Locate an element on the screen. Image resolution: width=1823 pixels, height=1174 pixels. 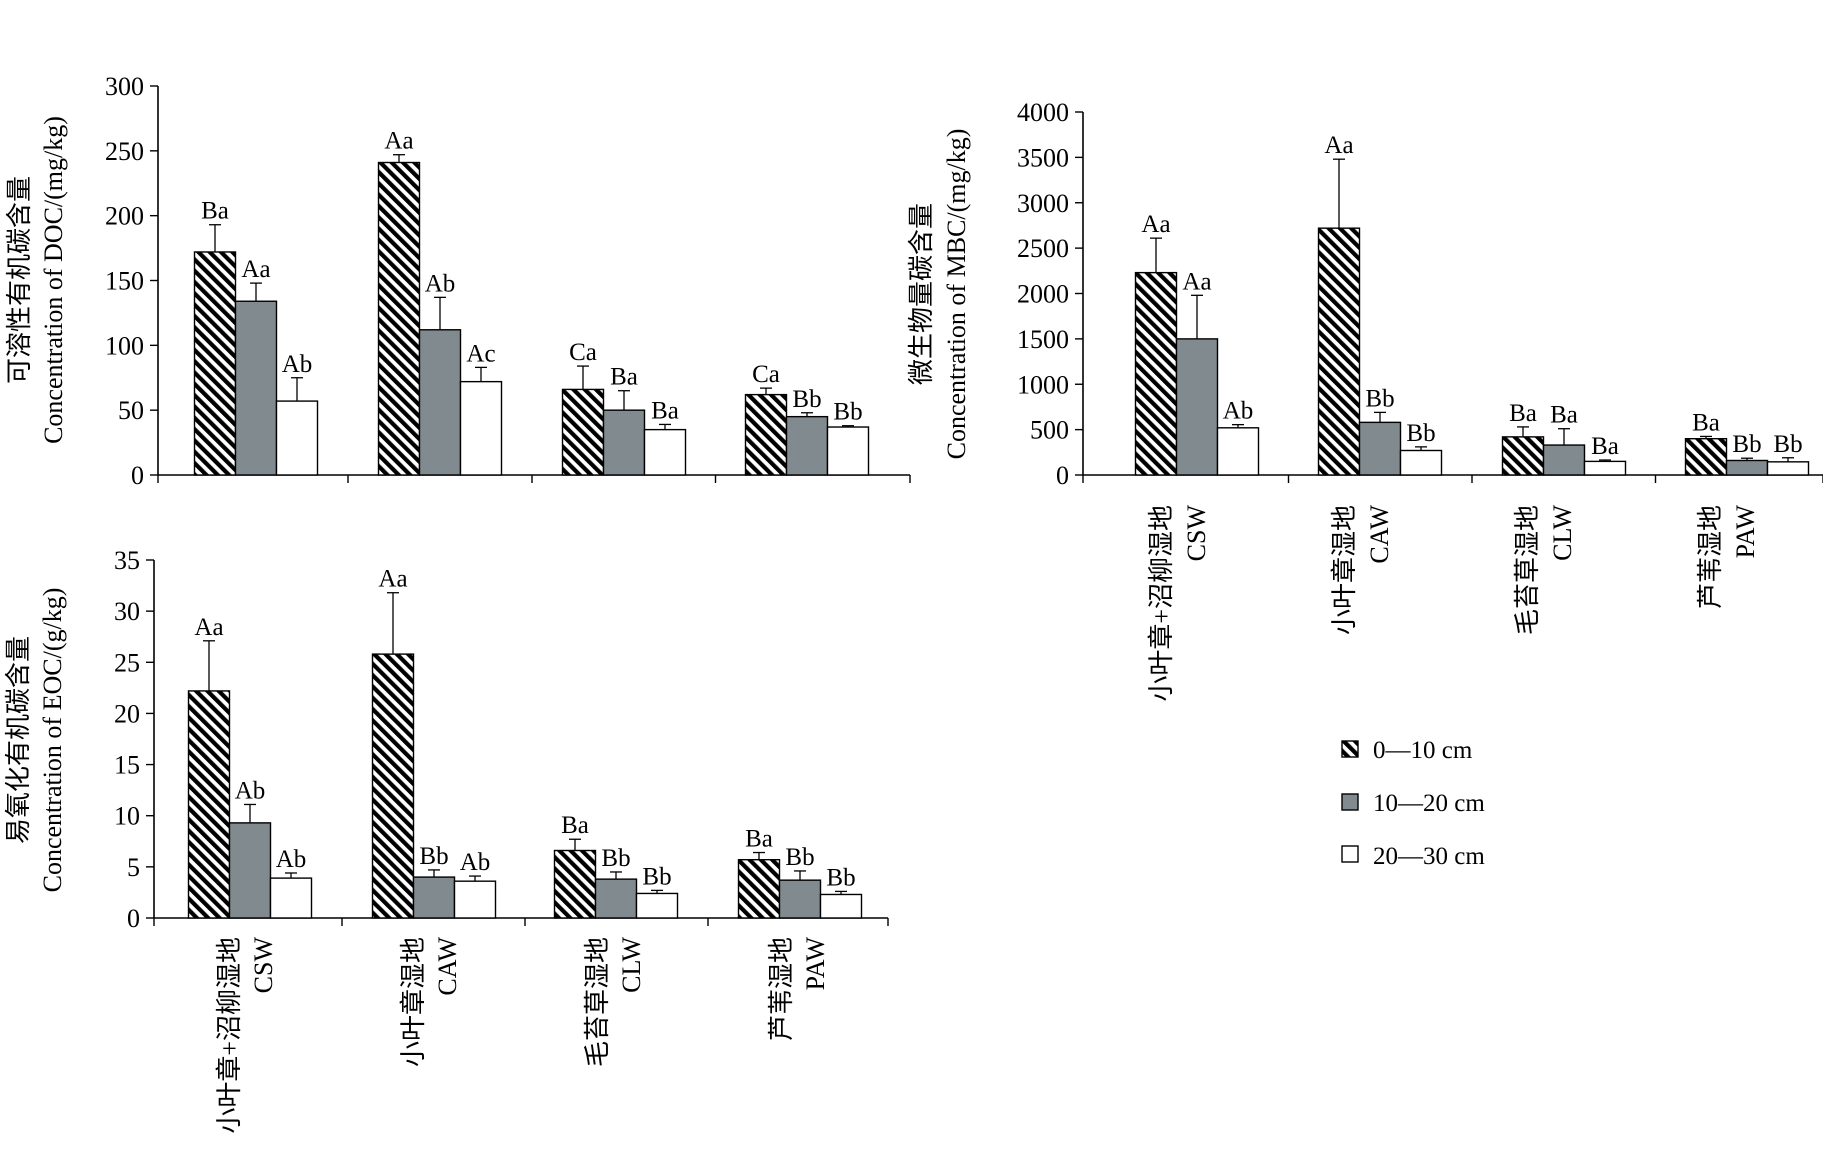
y-tick-label: 20 is located at coordinates (127, 713).